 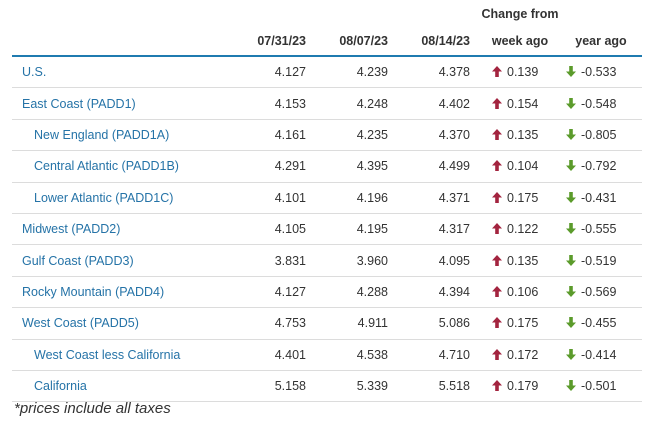 I want to click on region-link: Gulf Coast (PADD3), so click(x=122, y=260).